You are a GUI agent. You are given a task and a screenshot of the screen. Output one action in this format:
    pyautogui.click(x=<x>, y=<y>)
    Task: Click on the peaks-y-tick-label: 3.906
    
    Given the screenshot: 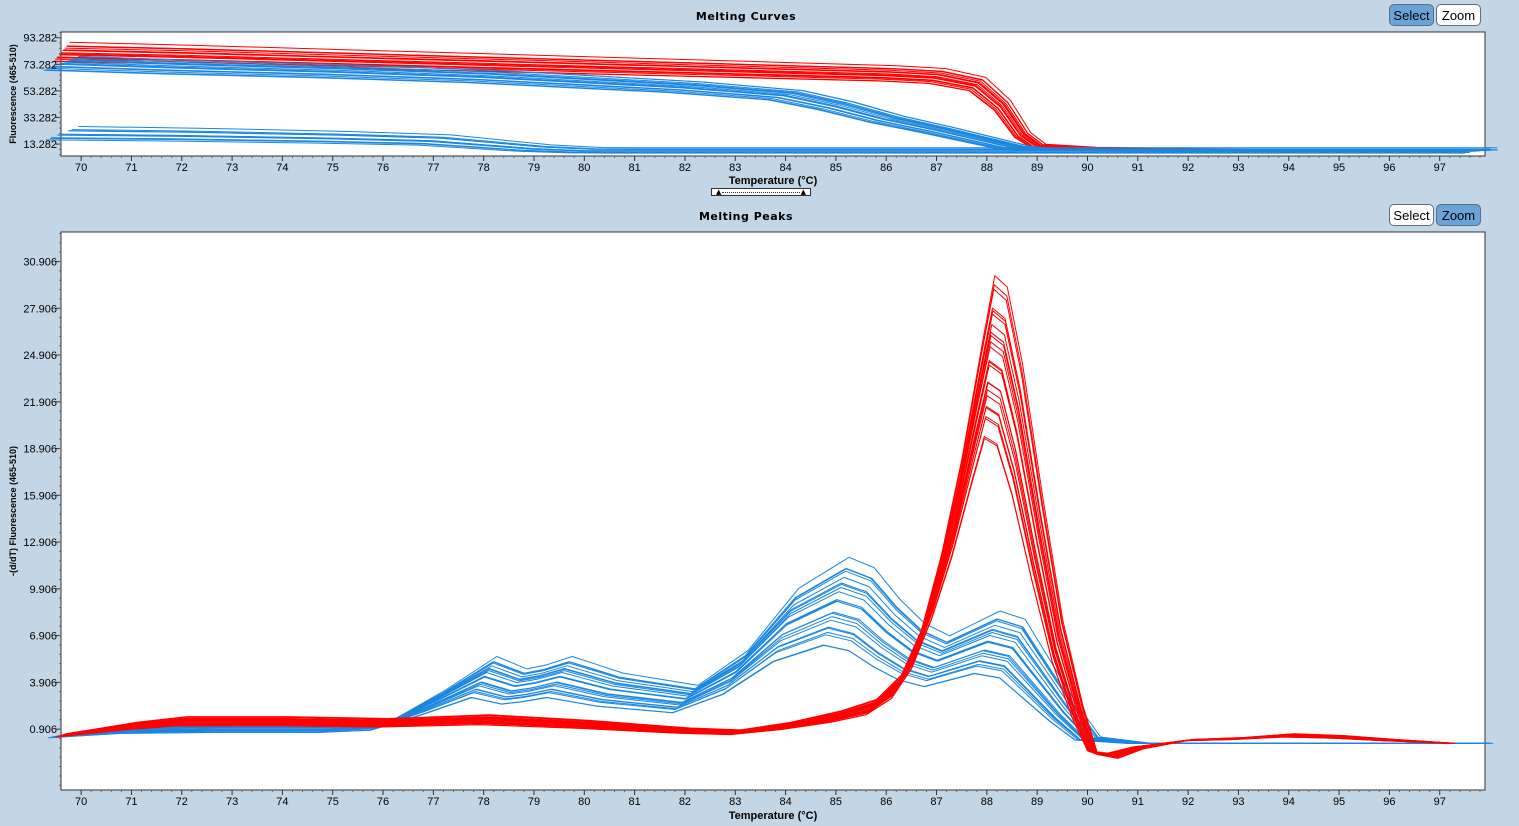 What is the action you would take?
    pyautogui.click(x=43, y=683)
    